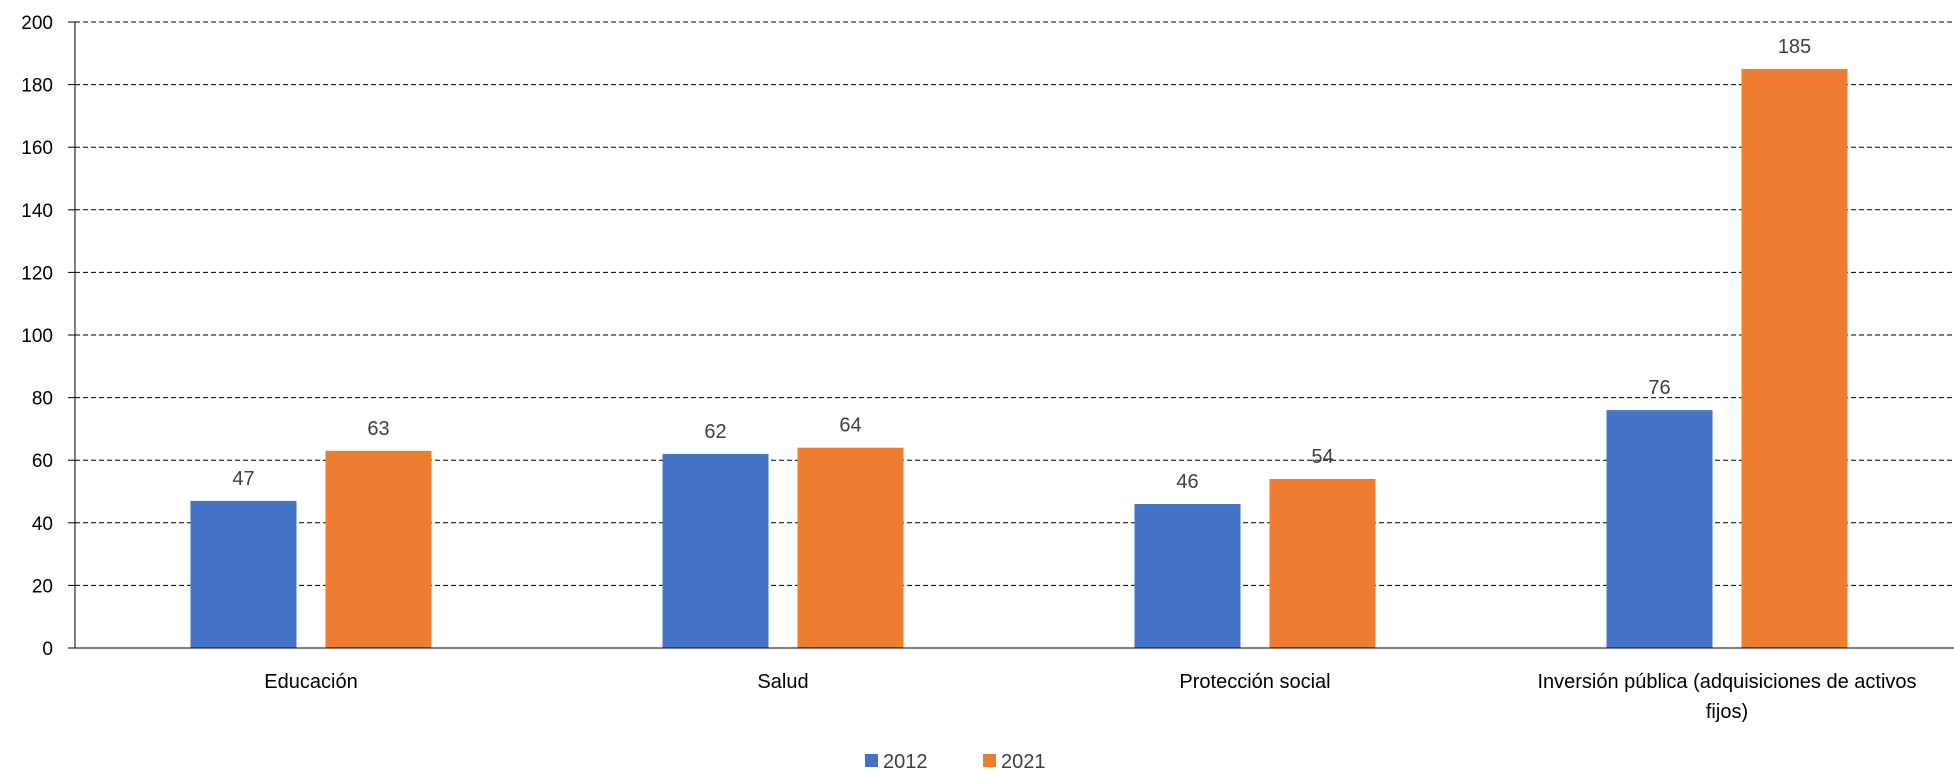  I want to click on category-label: Educación, so click(310, 682).